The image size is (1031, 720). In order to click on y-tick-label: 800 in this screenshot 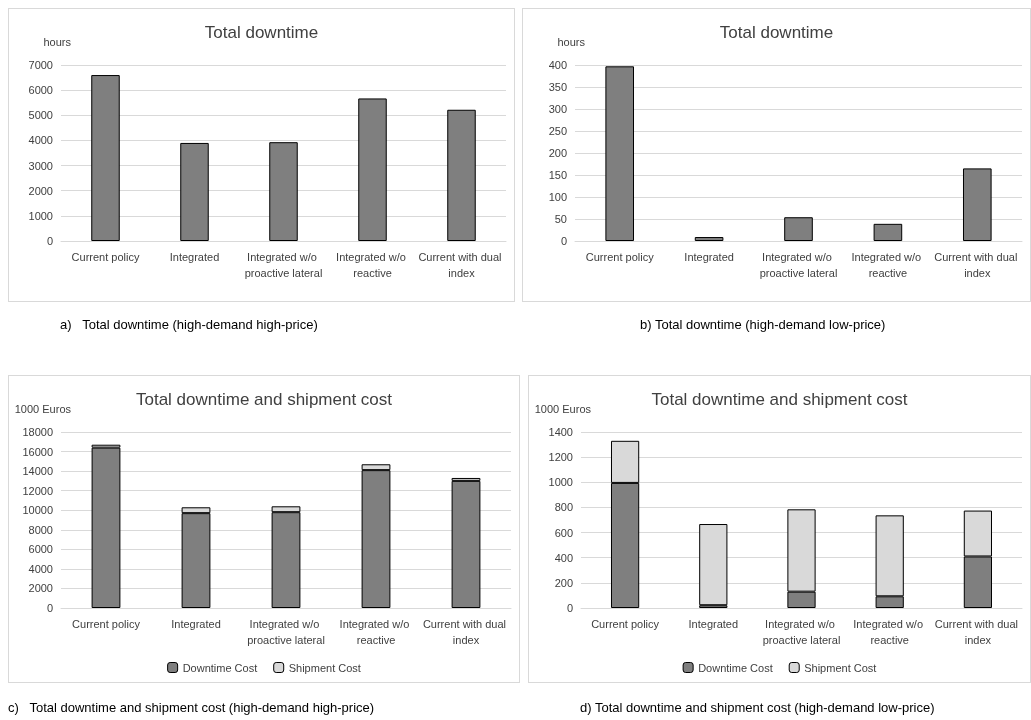, I will do `click(563, 507)`.